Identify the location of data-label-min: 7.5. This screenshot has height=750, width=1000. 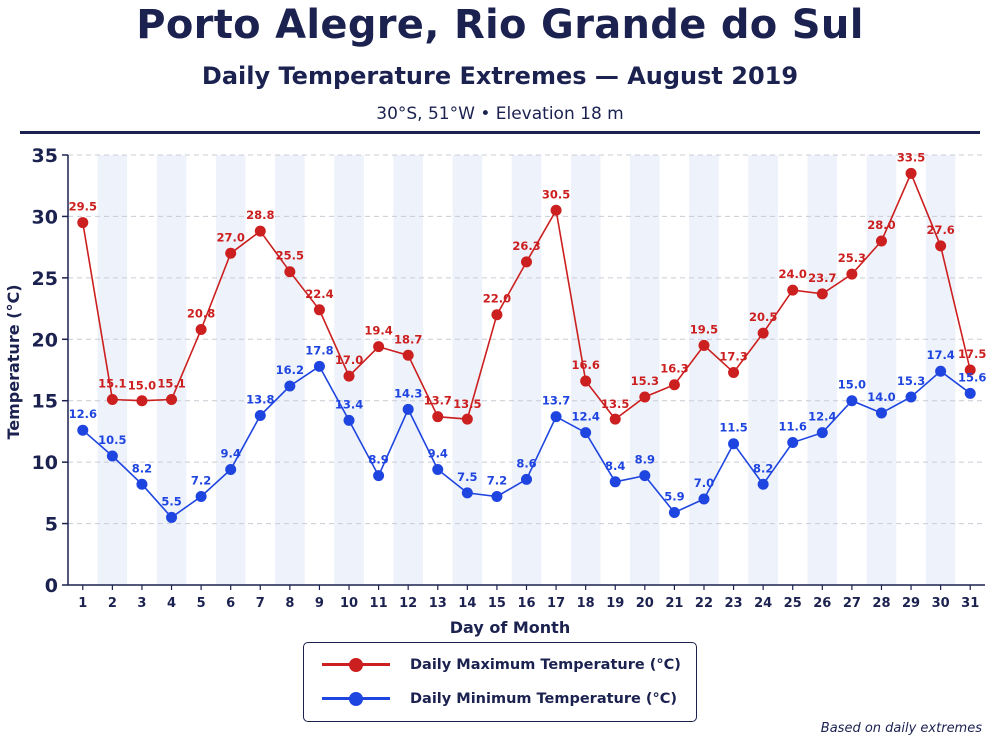
(467, 477).